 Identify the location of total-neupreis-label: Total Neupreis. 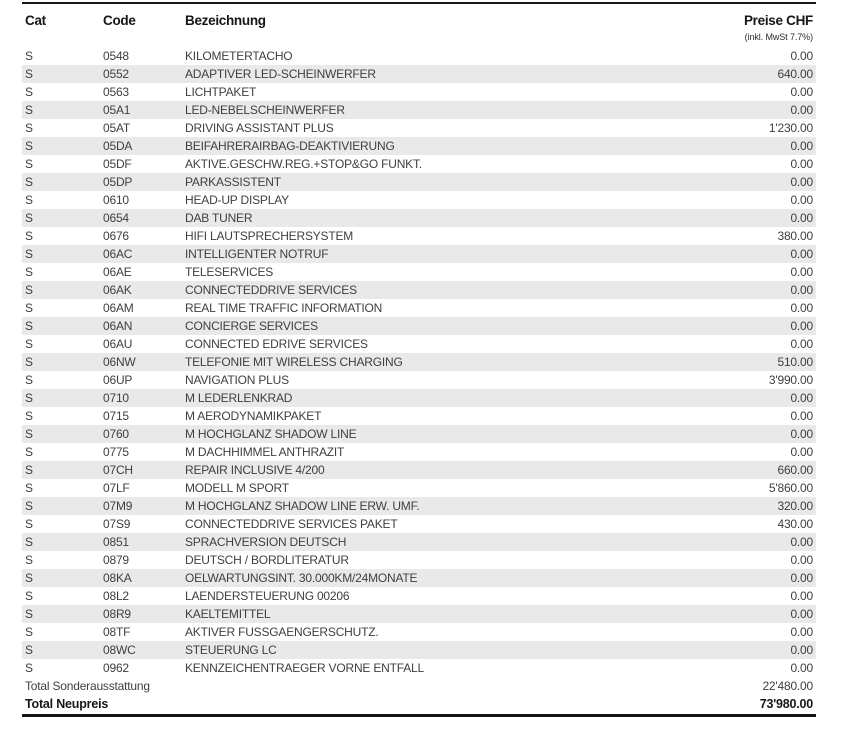
(67, 704).